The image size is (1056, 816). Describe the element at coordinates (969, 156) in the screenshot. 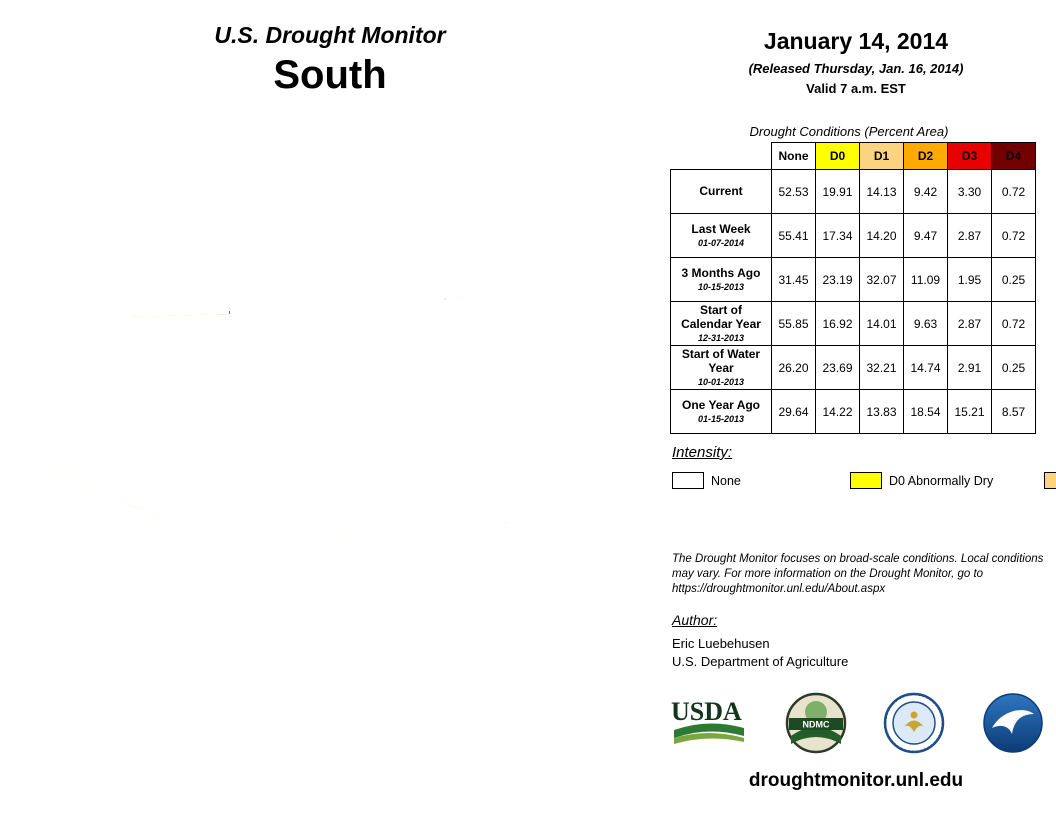

I see `col-header-d3: D3` at that location.